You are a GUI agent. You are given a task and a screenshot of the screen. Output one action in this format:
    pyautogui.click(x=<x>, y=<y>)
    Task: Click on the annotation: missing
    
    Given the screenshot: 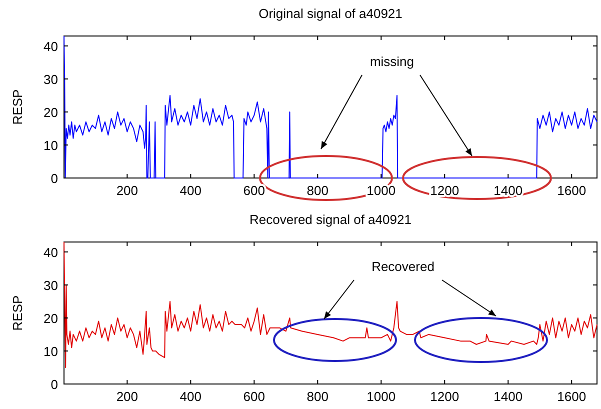 What is the action you would take?
    pyautogui.click(x=392, y=61)
    